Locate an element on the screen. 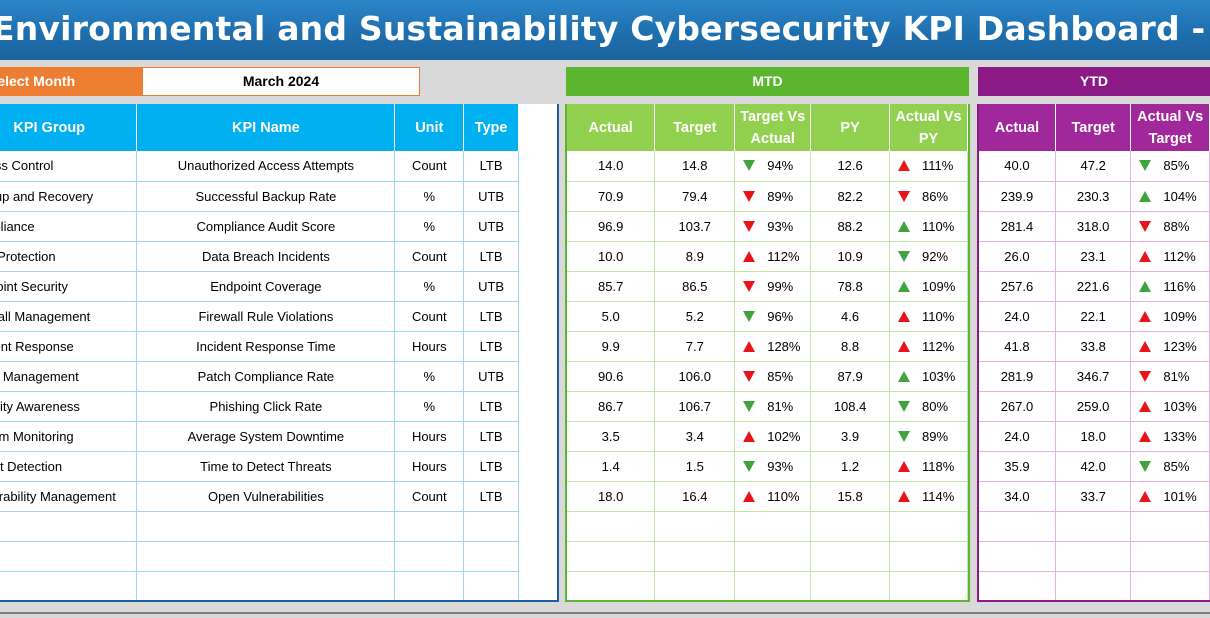  mtd-target-cell: 86.5 is located at coordinates (695, 286).